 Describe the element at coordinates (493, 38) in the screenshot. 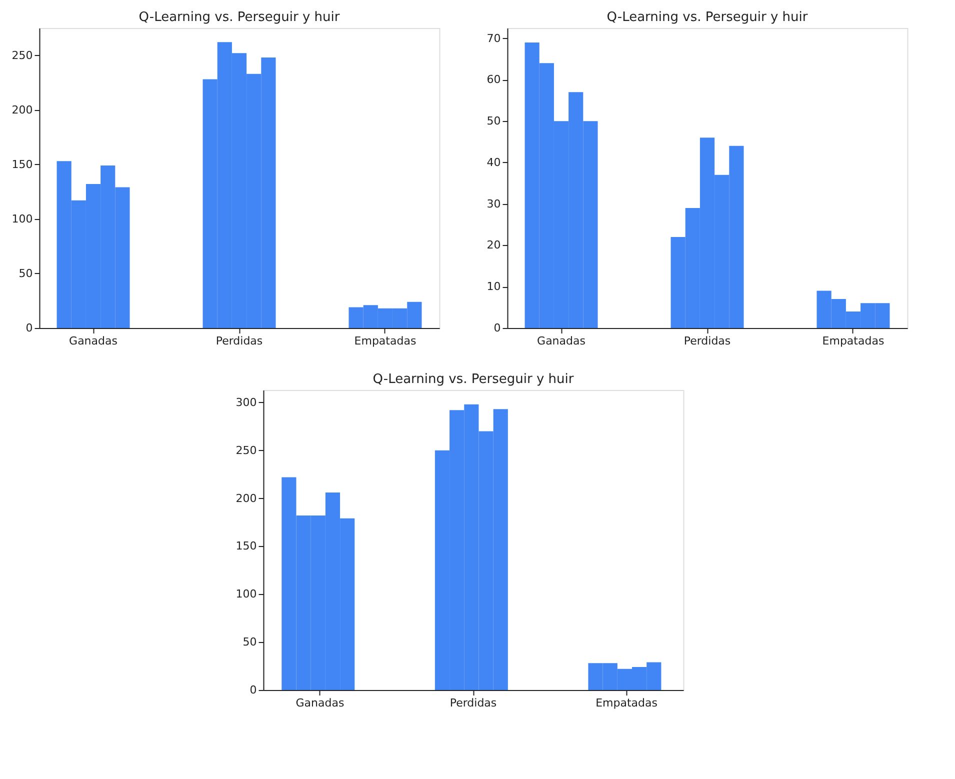

I see `y-tick-label: 70` at that location.